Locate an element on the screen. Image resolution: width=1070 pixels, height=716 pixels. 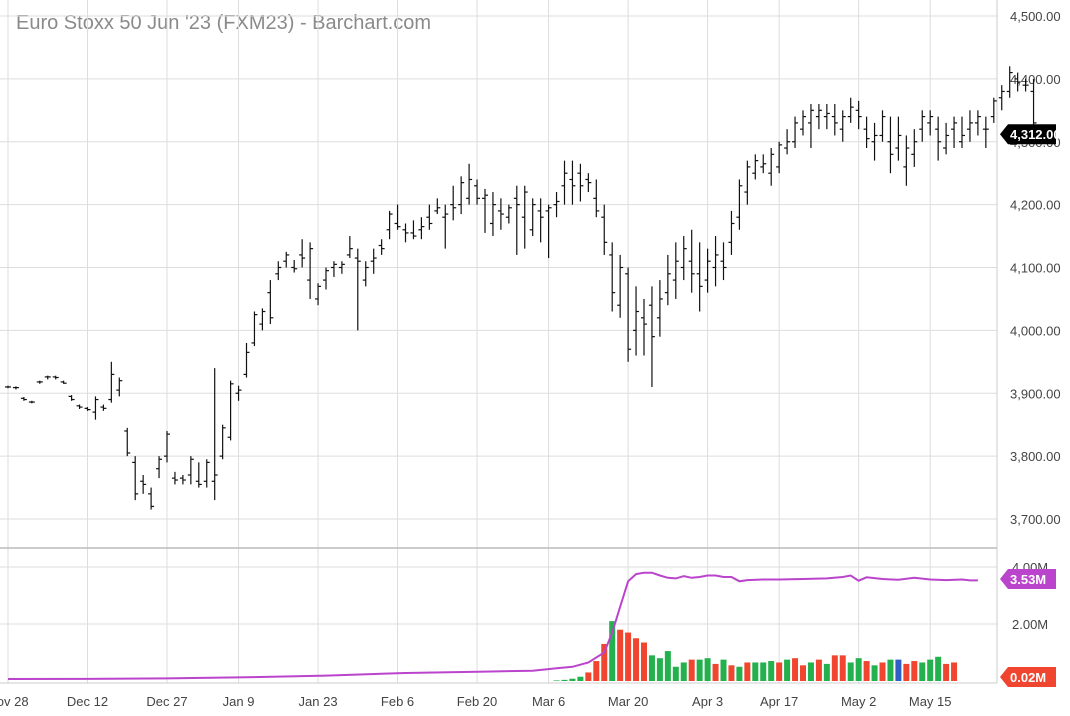
x-tick-label: Mar 6 is located at coordinates (548, 701).